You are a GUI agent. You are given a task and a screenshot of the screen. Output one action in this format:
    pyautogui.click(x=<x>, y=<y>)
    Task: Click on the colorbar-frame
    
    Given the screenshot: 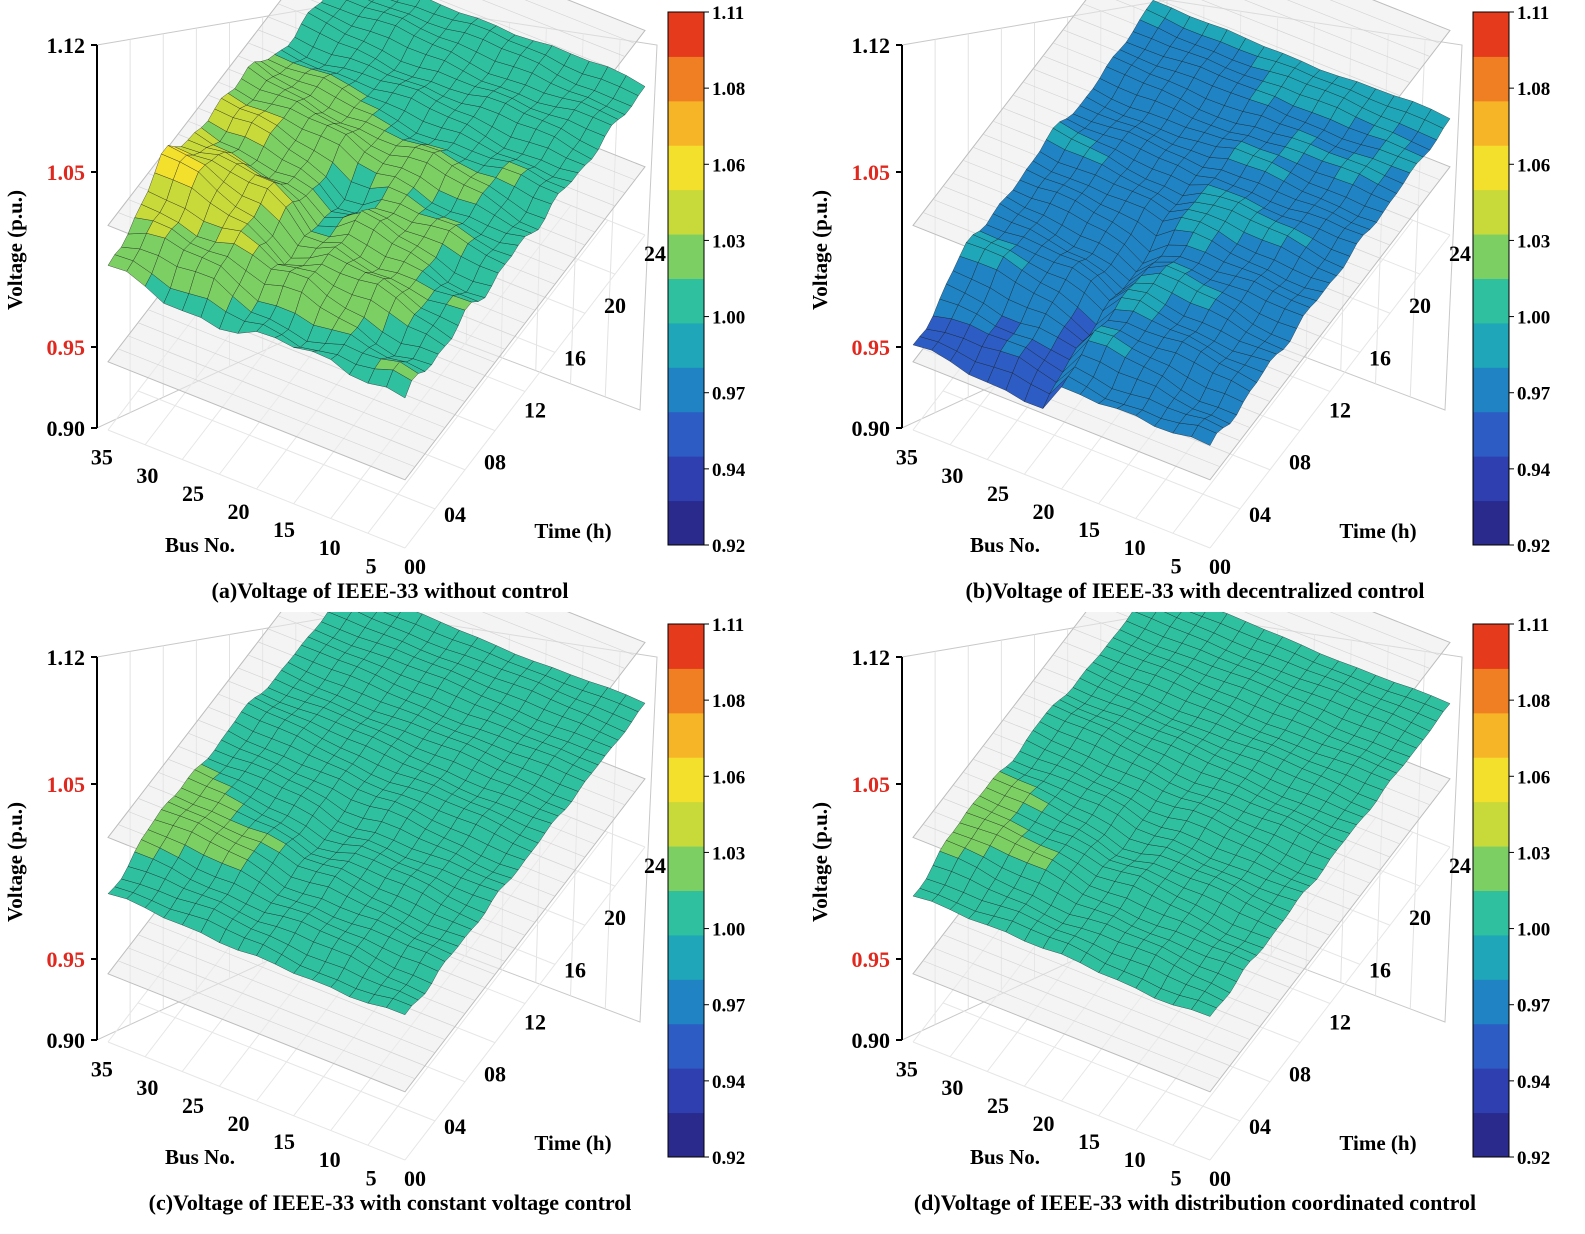 What is the action you would take?
    pyautogui.click(x=1491, y=278)
    